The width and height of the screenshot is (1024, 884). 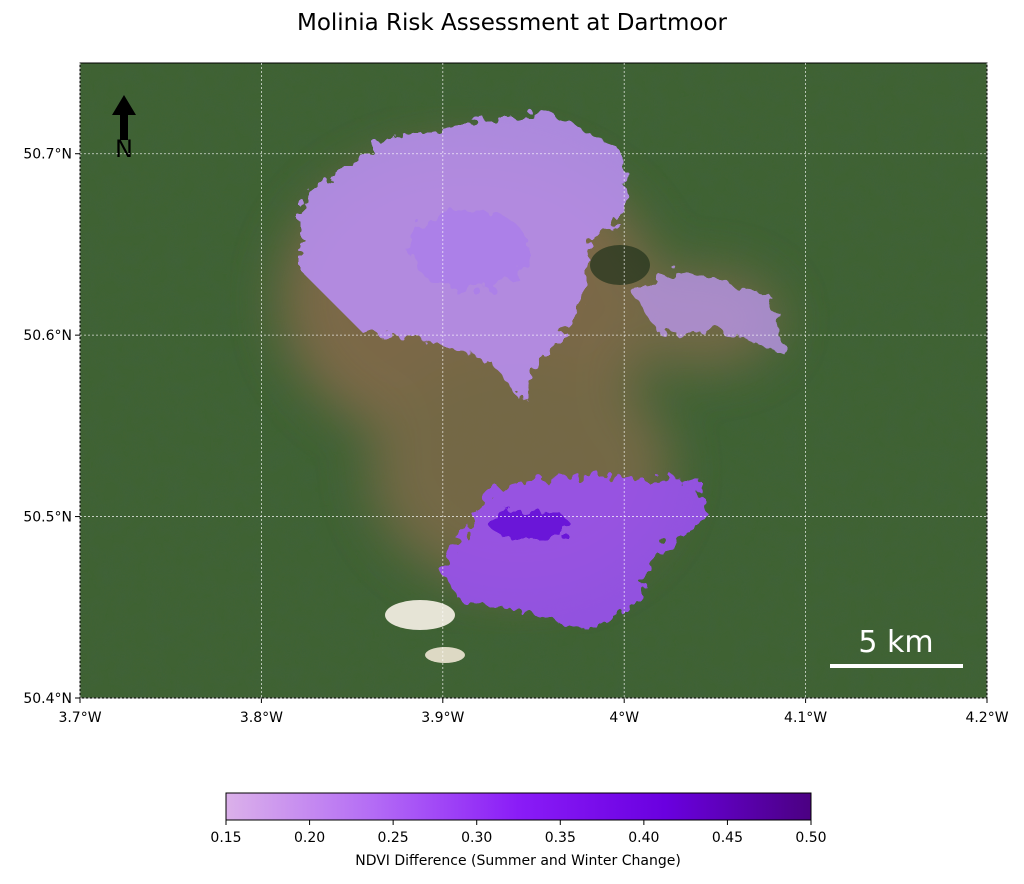 I want to click on colorbar, so click(x=518, y=806).